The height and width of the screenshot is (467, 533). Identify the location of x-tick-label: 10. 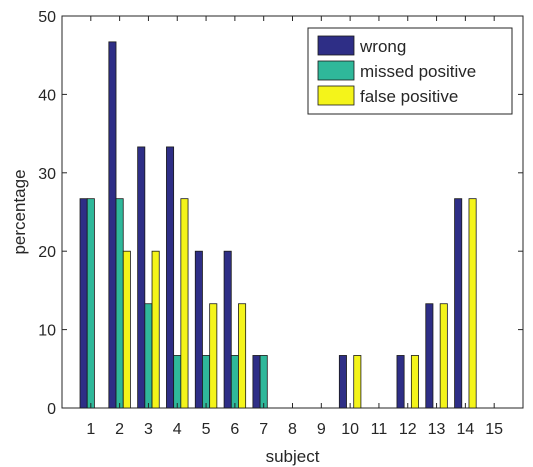
(350, 429).